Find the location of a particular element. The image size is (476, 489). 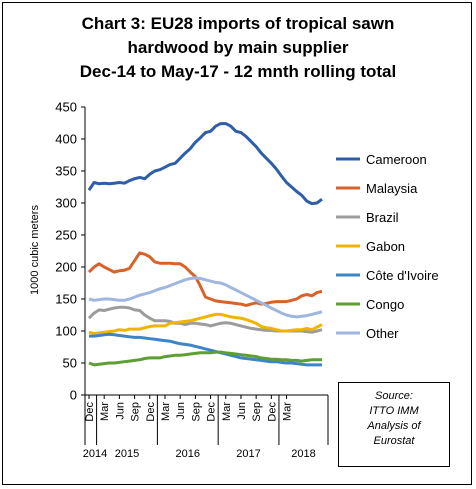

series-line-malaysia is located at coordinates (205, 279).